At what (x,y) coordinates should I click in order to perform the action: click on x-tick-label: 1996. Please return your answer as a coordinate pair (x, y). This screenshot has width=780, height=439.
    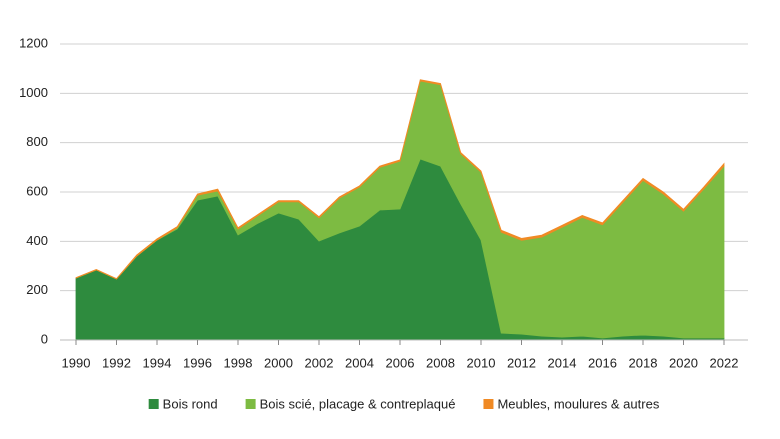
    Looking at the image, I should click on (197, 362).